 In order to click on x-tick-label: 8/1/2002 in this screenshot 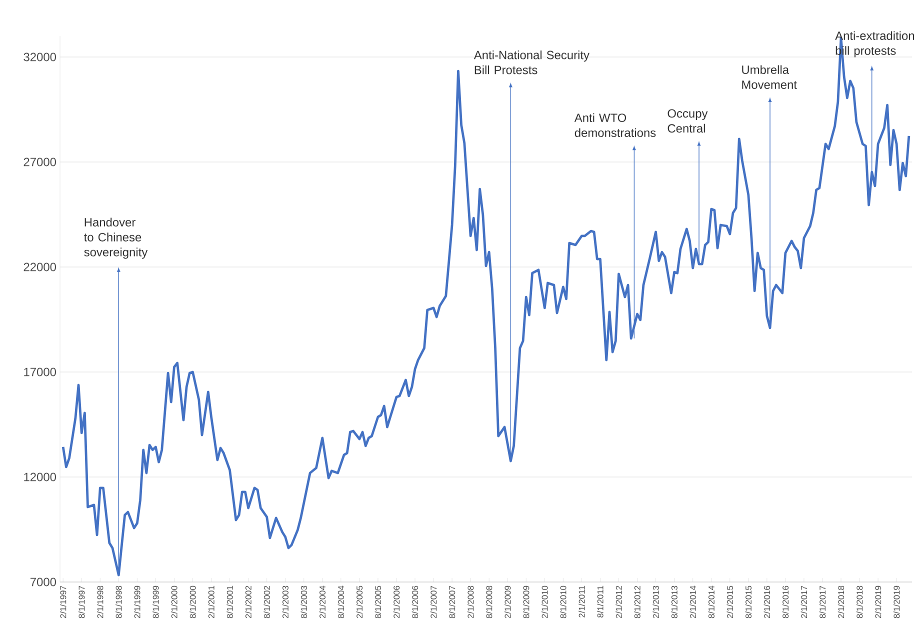, I will do `click(267, 602)`.